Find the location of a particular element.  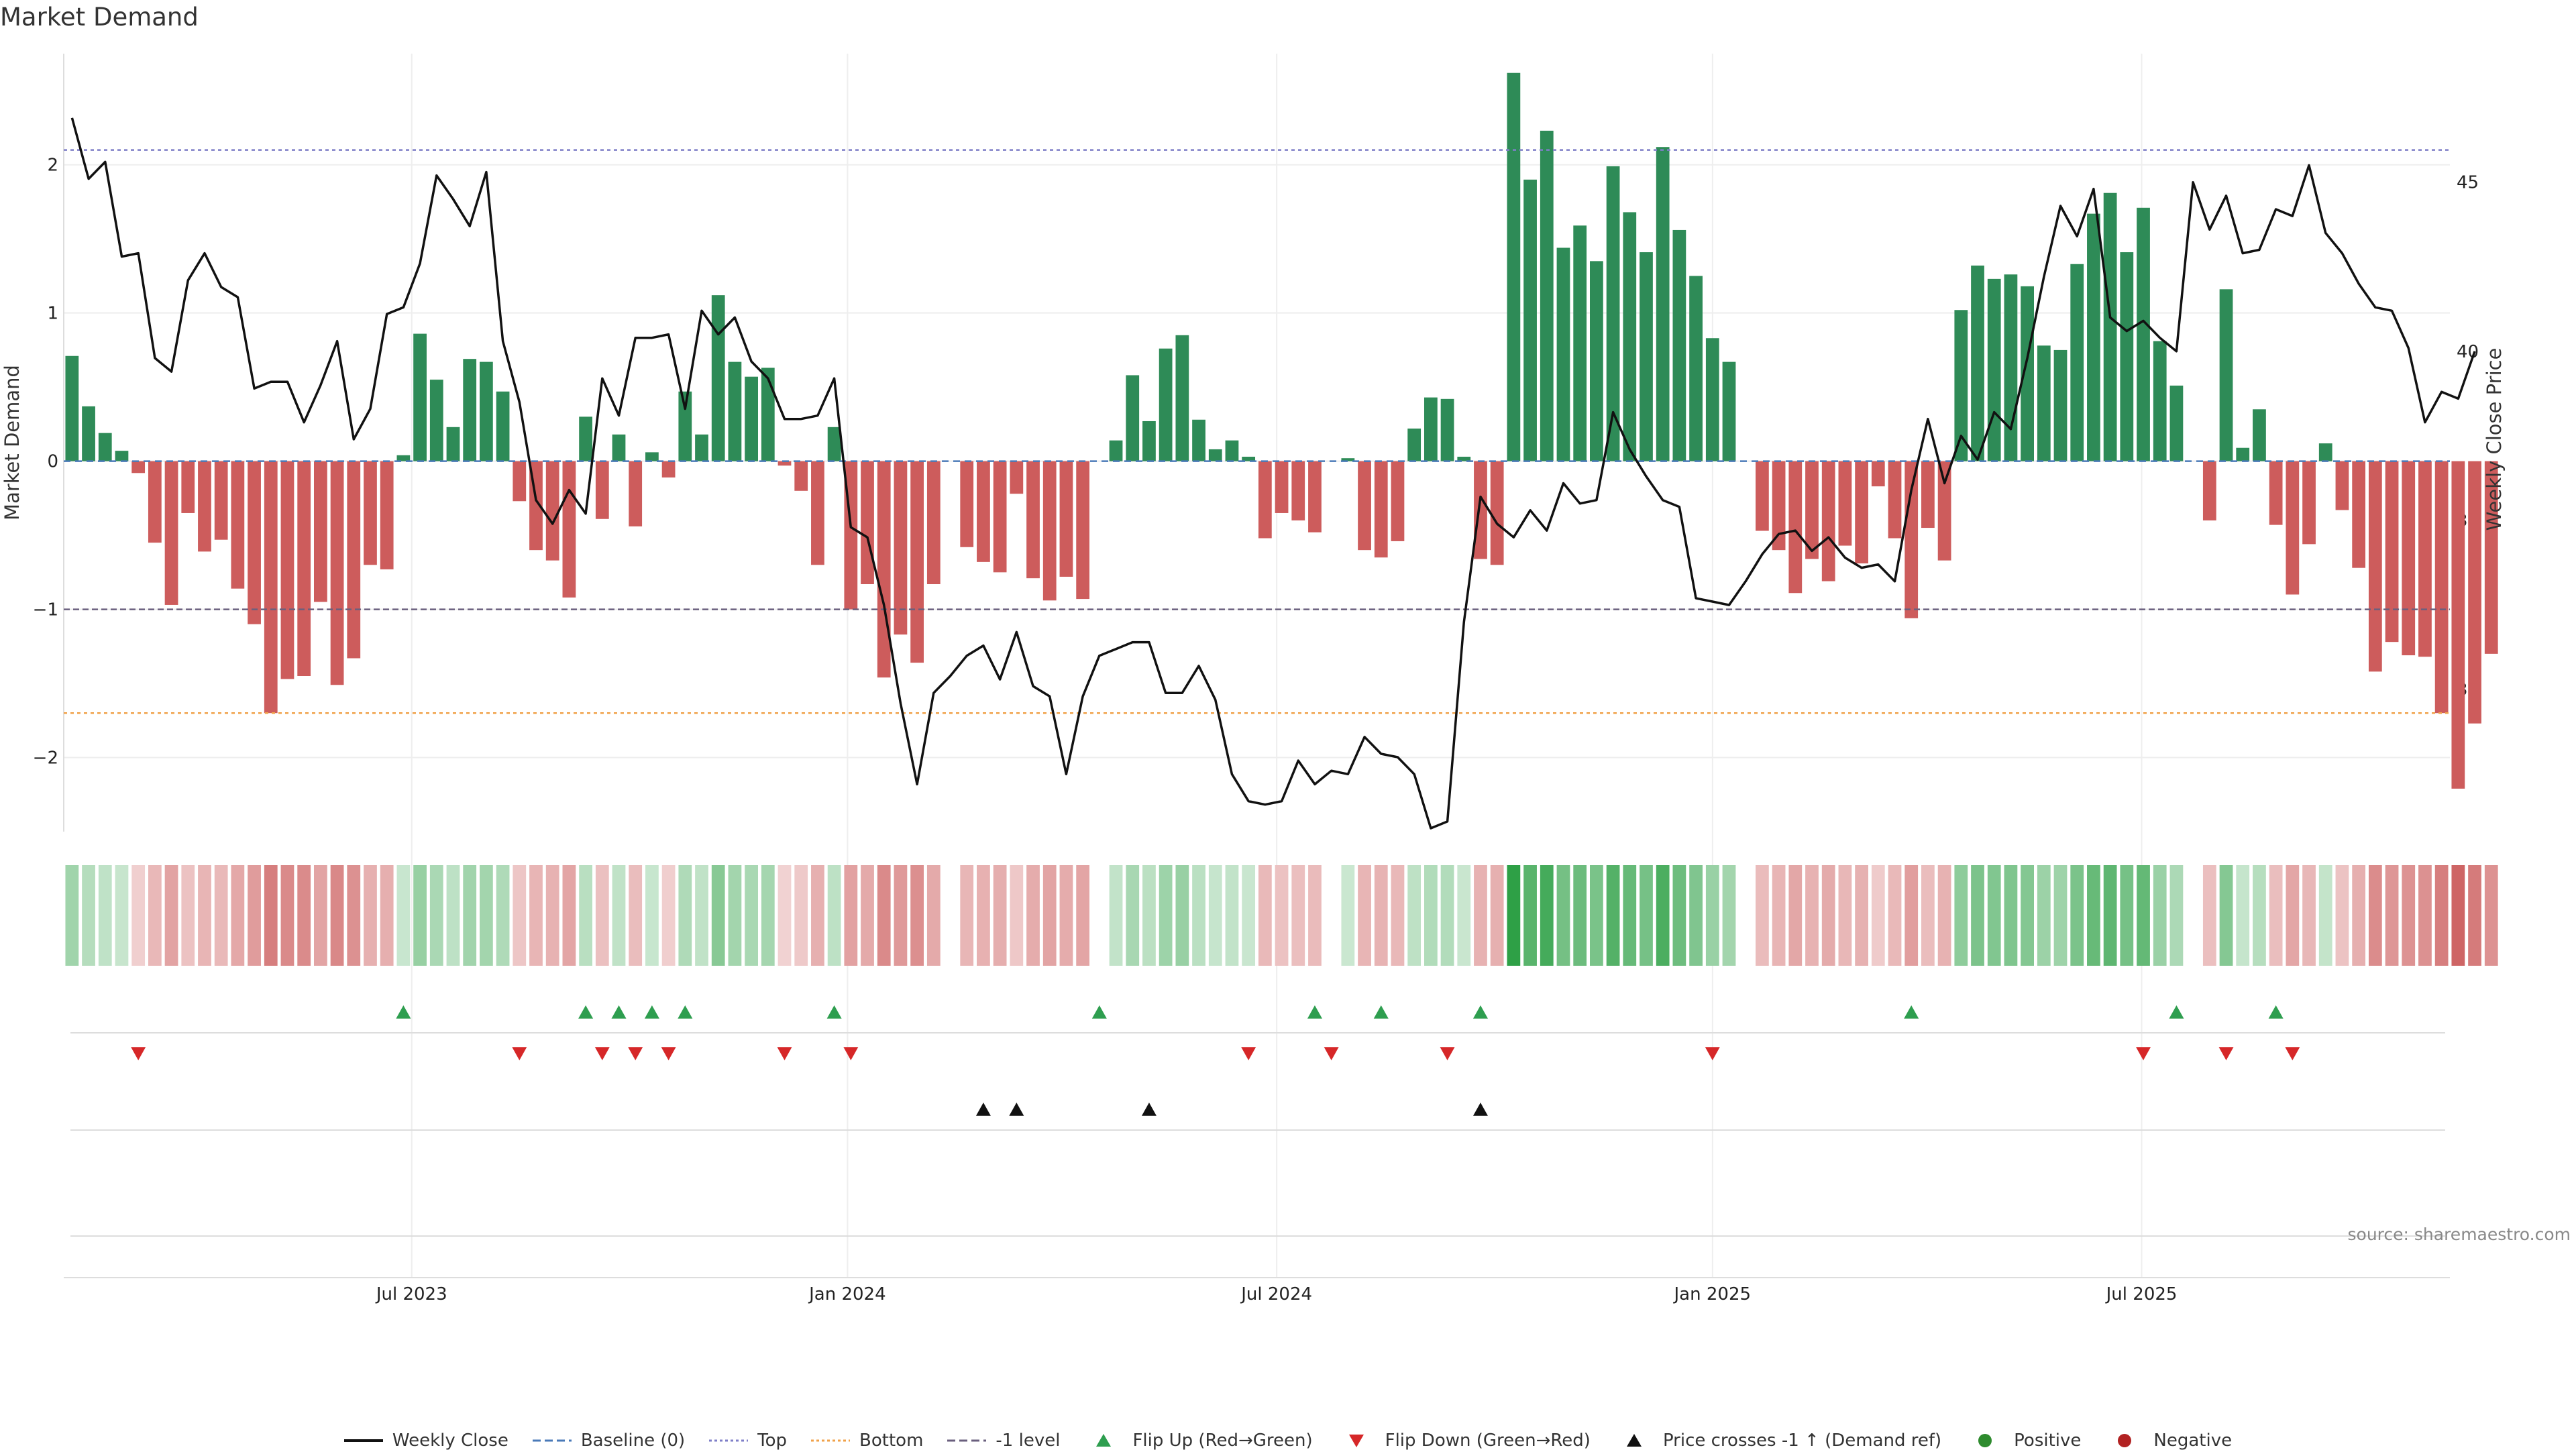

x-tick-label: Jul 2024 is located at coordinates (1276, 1294).